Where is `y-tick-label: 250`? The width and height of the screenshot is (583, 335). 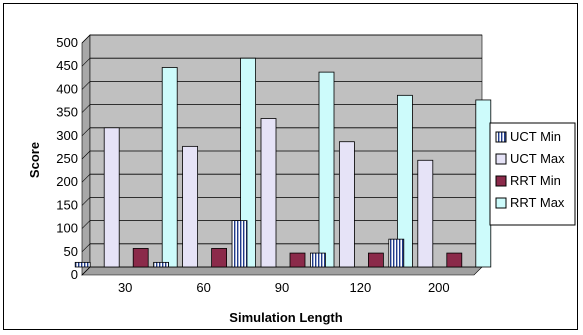 y-tick-label: 250 is located at coordinates (67, 158).